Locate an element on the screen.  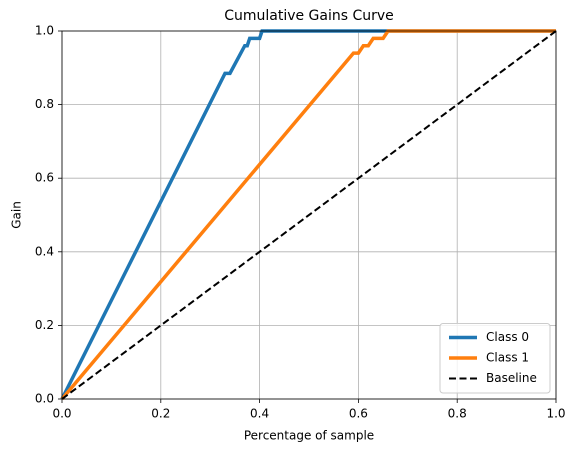
y-tick-label: 0.6 is located at coordinates (44, 178).